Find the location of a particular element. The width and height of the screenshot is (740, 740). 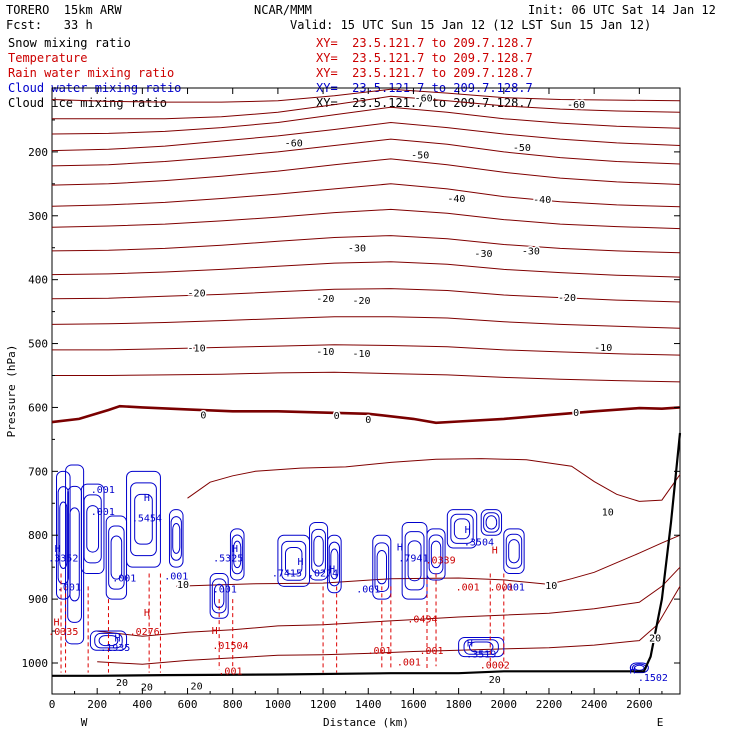

cloud-water-label: .3504 is located at coordinates (479, 543).